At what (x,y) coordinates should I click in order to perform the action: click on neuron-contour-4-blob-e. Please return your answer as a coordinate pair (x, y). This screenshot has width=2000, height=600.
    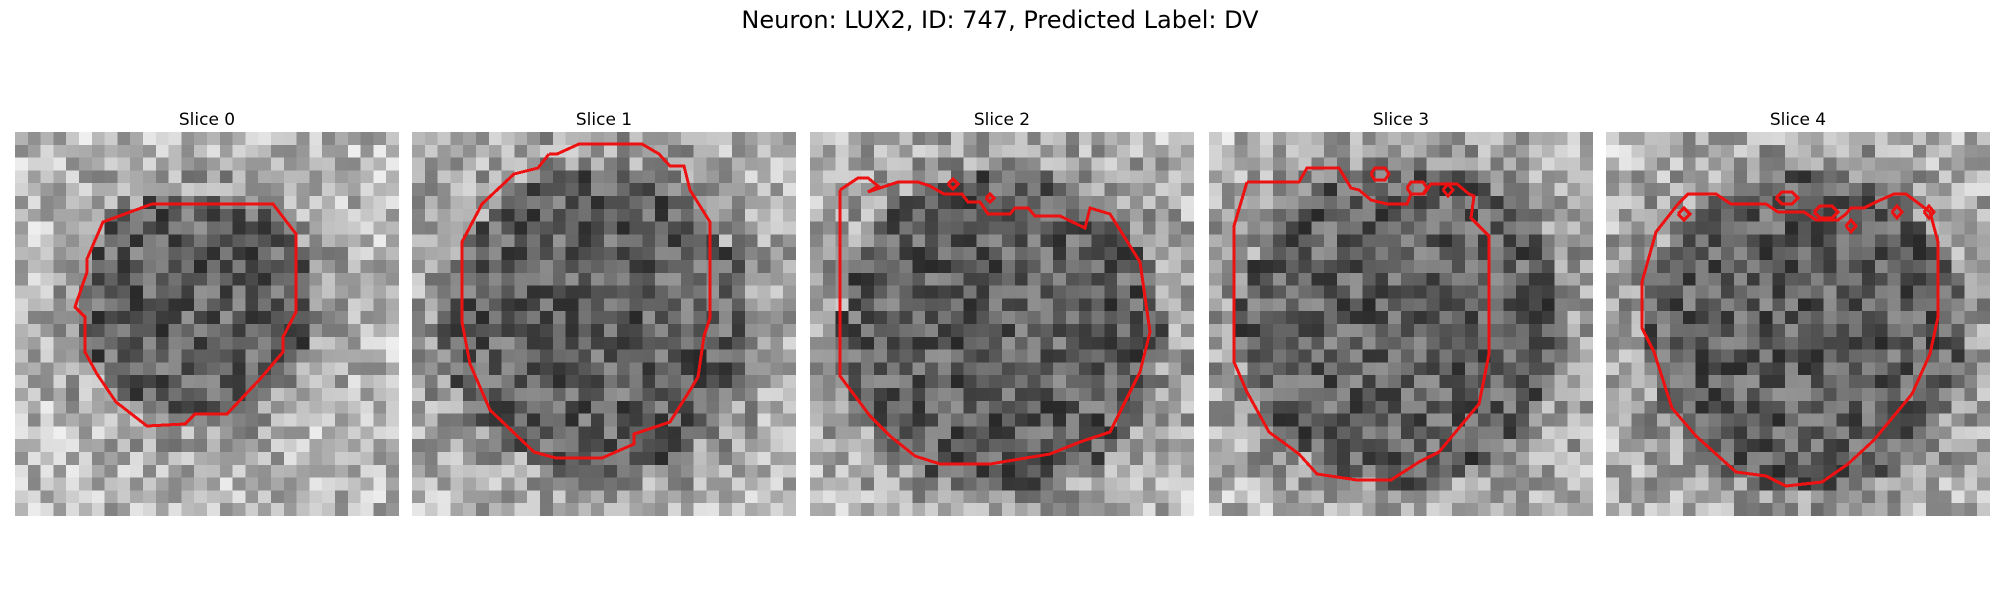
    Looking at the image, I should click on (1897, 212).